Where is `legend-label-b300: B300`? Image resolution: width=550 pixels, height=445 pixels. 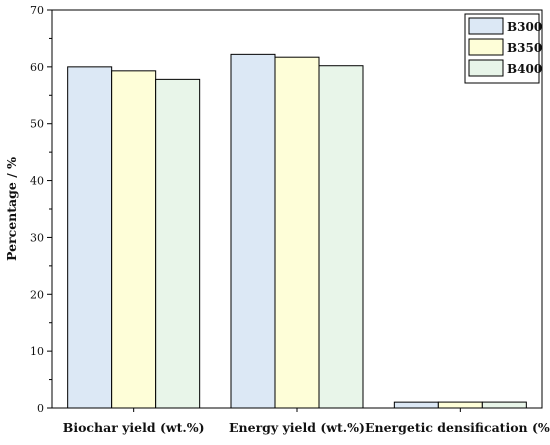 legend-label-b300: B300 is located at coordinates (524, 27).